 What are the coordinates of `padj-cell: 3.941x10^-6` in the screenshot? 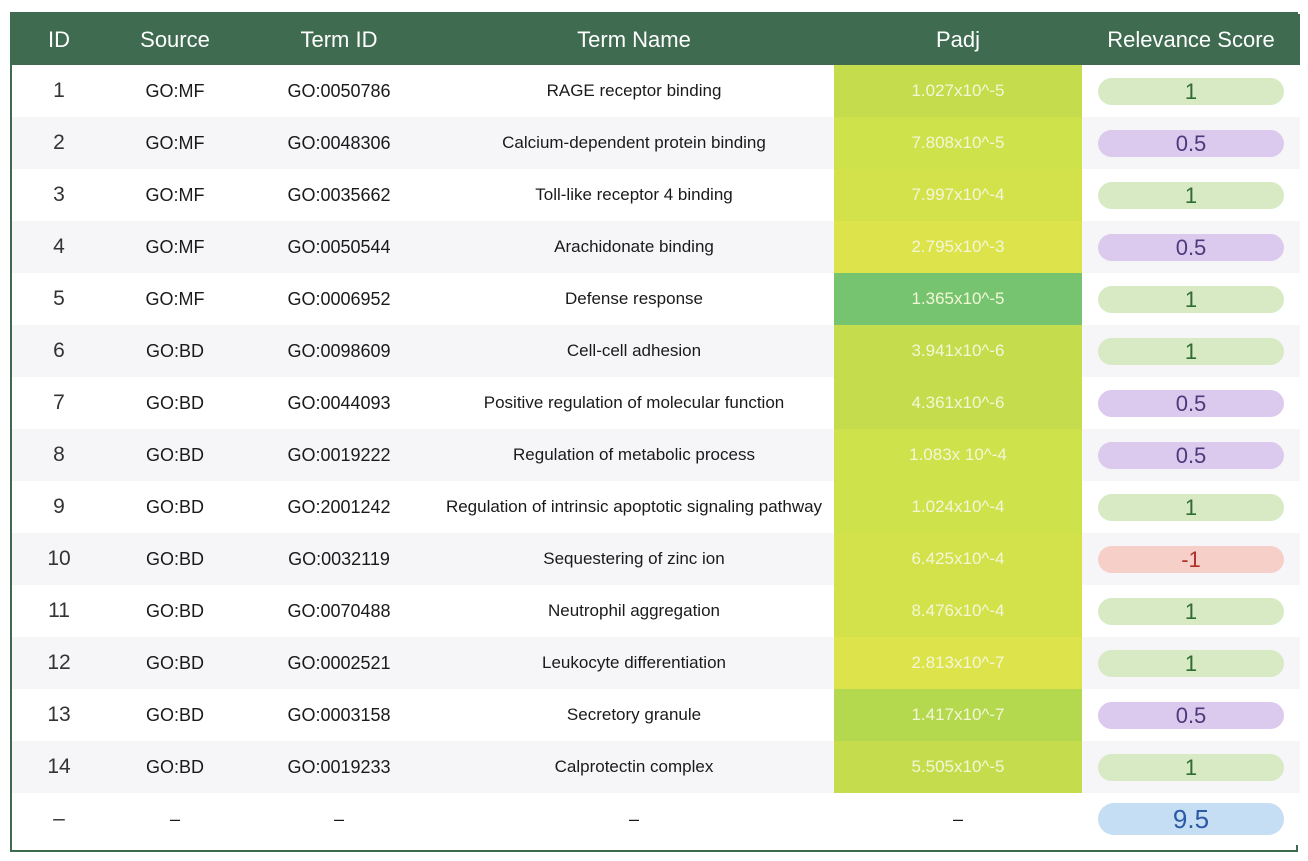 It's located at (958, 351).